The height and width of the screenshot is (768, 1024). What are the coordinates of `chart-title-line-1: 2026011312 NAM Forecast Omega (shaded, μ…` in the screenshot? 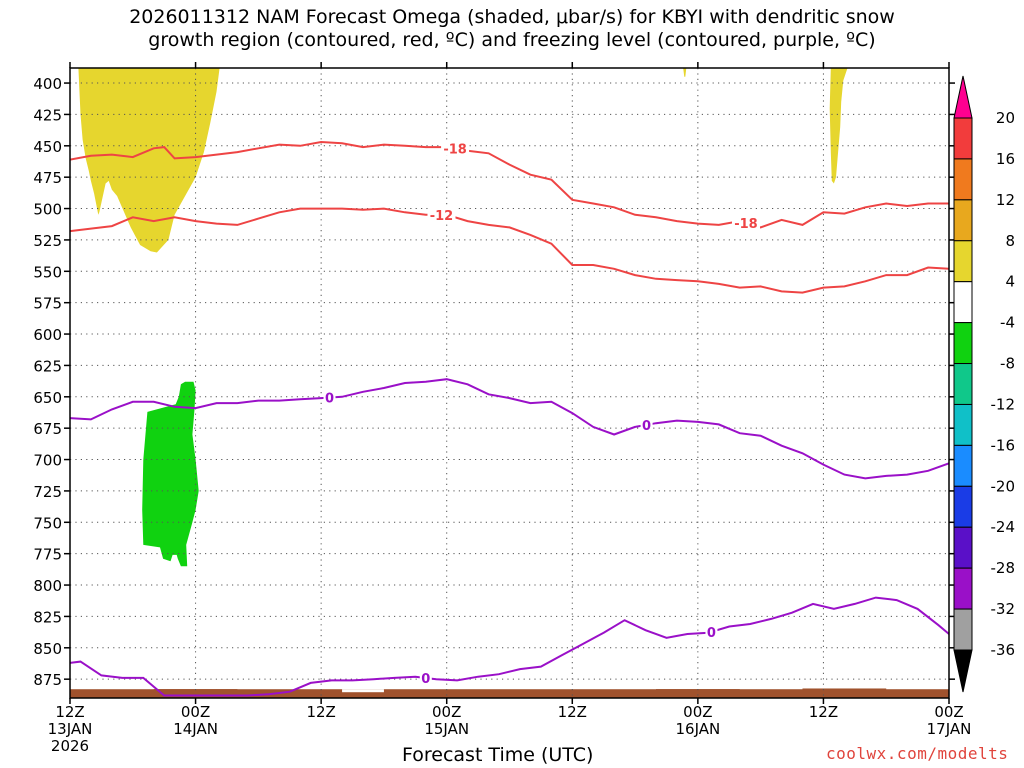 It's located at (512, 17).